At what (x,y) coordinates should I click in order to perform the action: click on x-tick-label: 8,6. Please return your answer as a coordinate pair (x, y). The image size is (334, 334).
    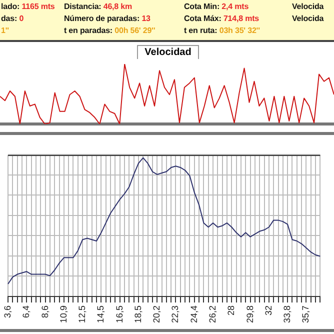
    Looking at the image, I should click on (45, 311).